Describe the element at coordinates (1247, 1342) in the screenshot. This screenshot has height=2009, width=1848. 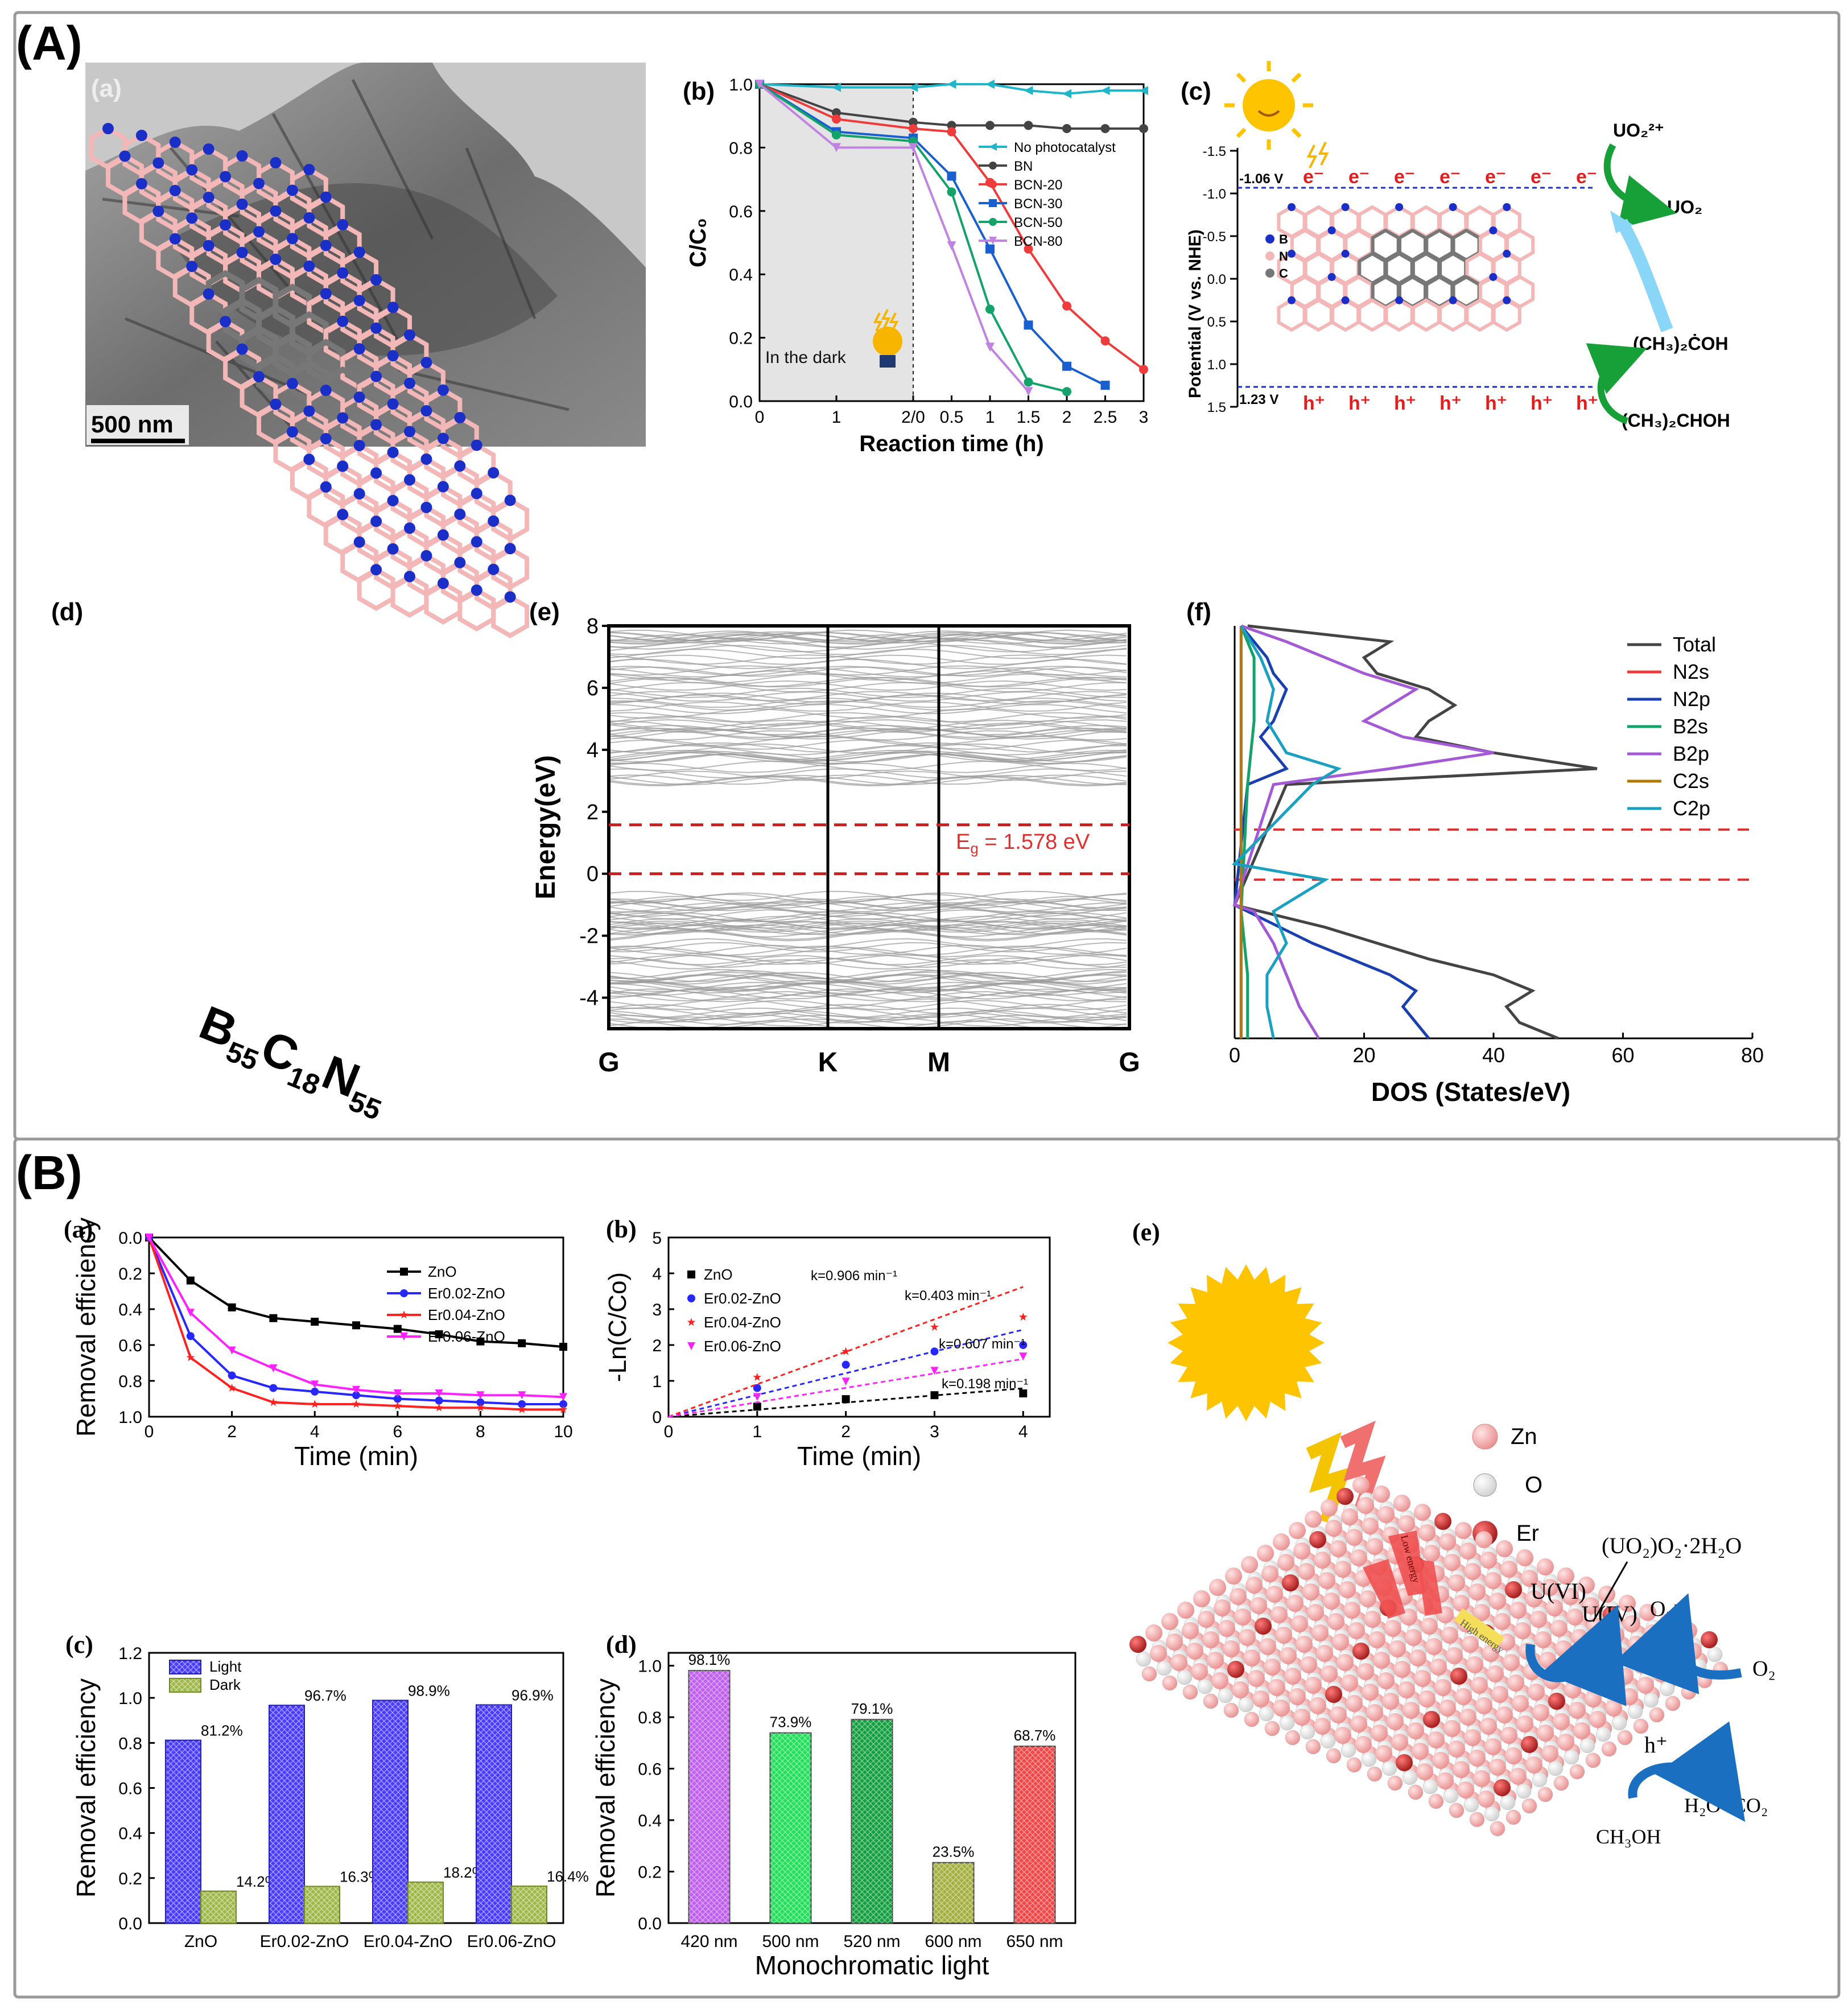
I see `sun-icon` at that location.